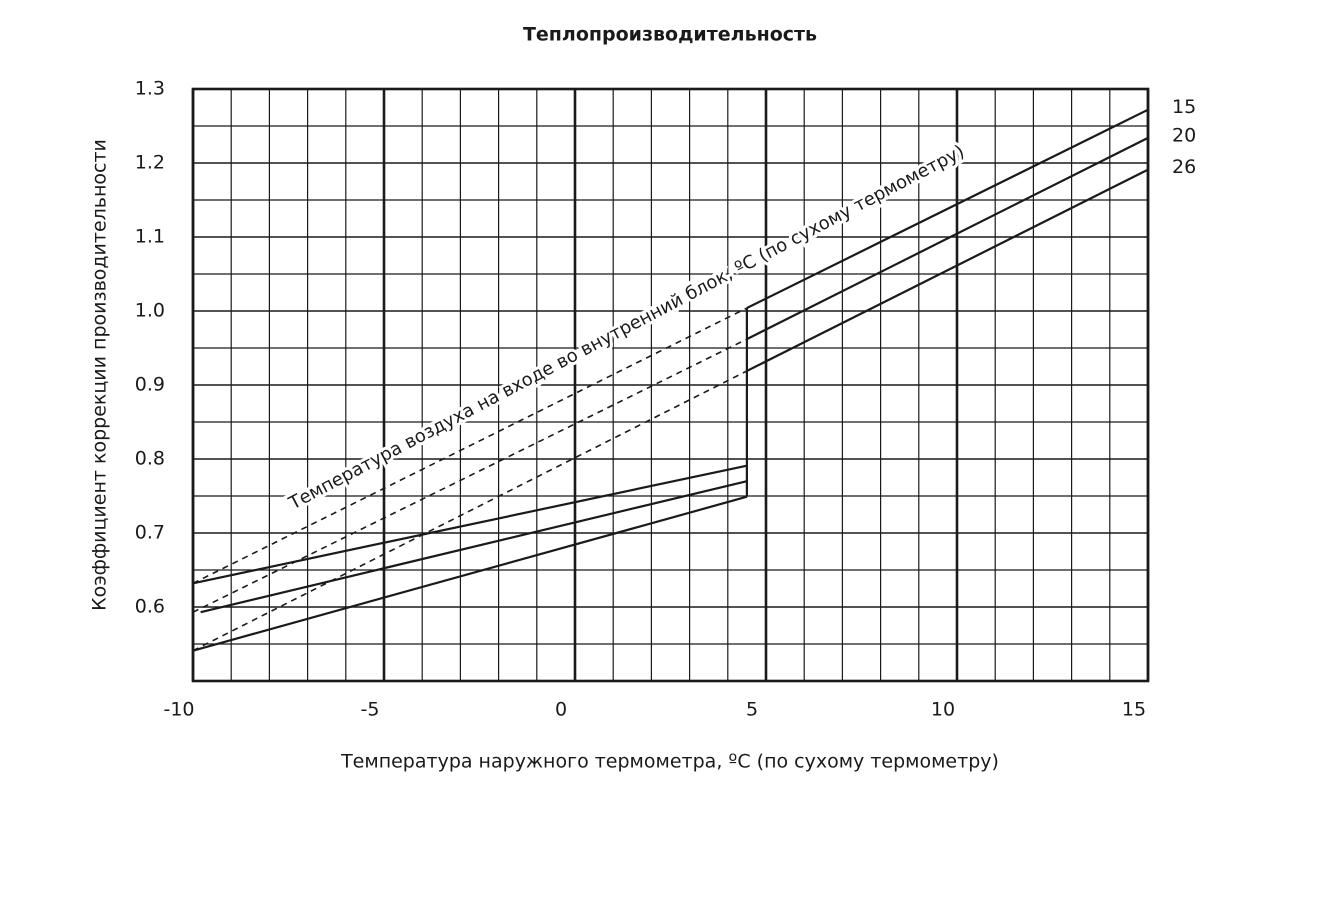 This screenshot has height=908, width=1330. Describe the element at coordinates (752, 710) in the screenshot. I see `x-tick-label: 5` at that location.